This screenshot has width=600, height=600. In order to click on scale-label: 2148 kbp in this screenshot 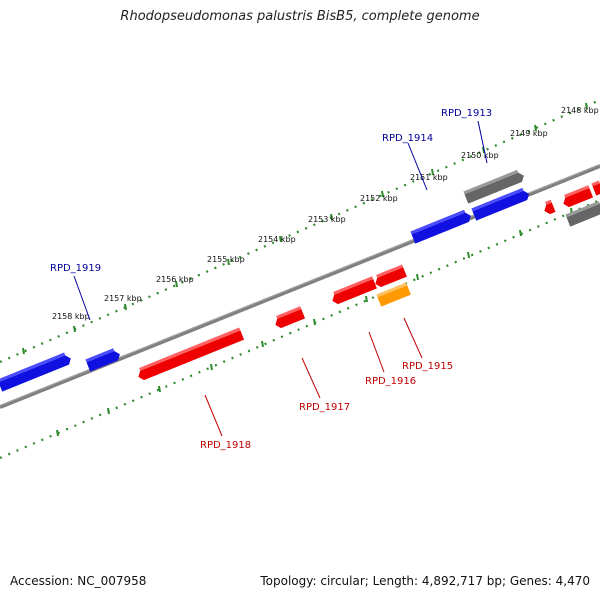, I will do `click(580, 110)`.